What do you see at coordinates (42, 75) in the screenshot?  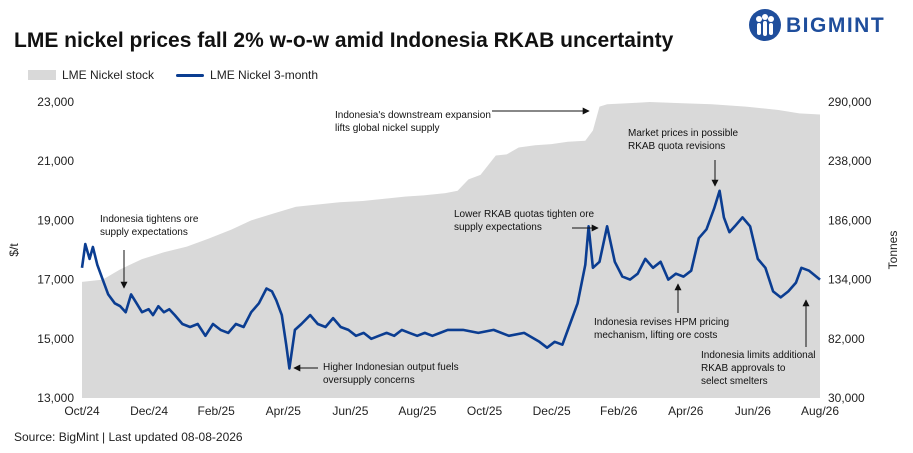 I see `legend-swatch-area` at bounding box center [42, 75].